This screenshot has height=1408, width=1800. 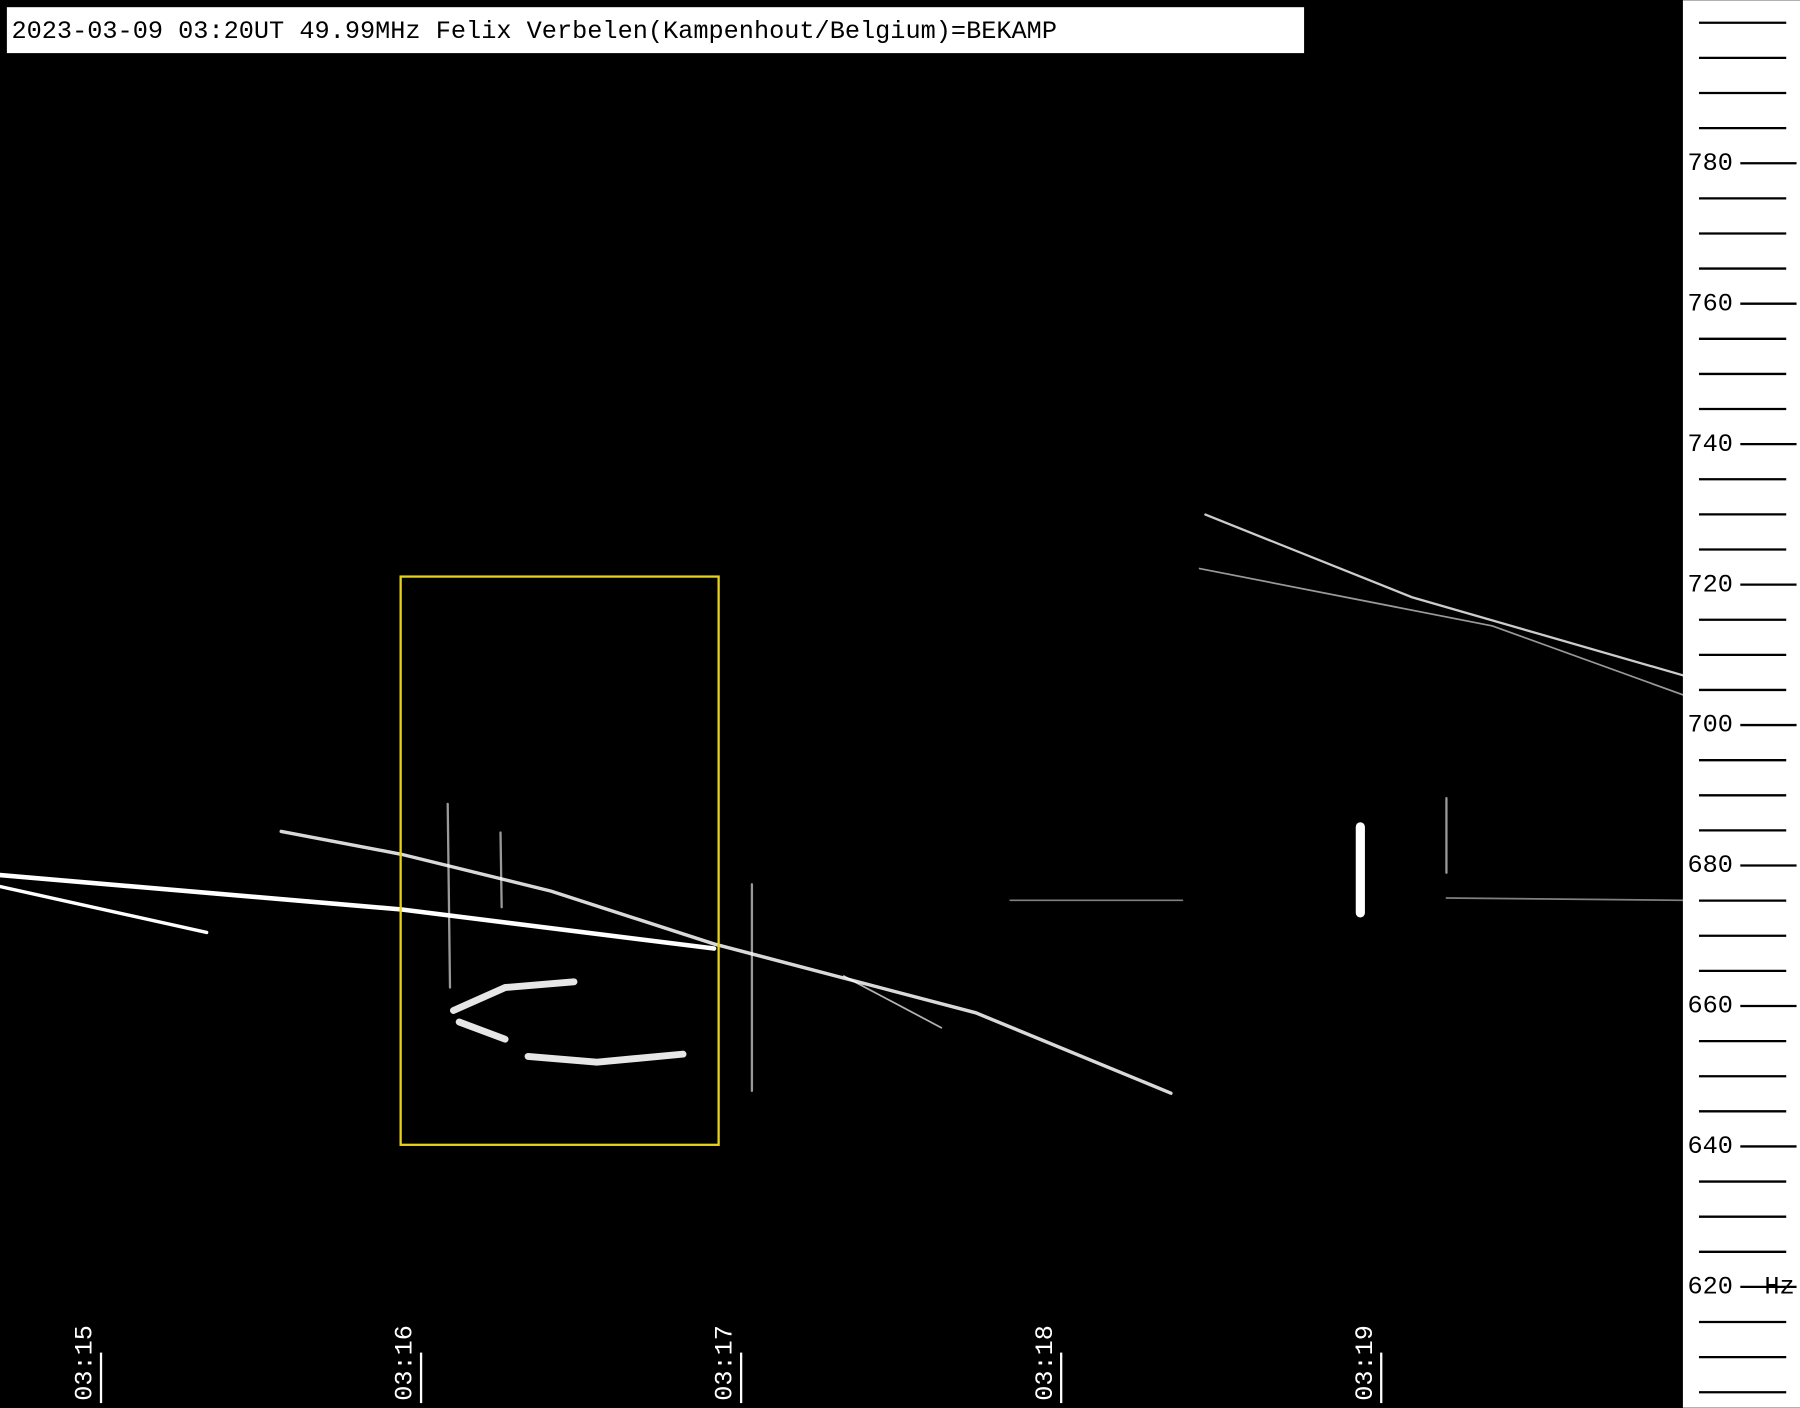 What do you see at coordinates (405, 1363) in the screenshot?
I see `x-tick-label: 03:16` at bounding box center [405, 1363].